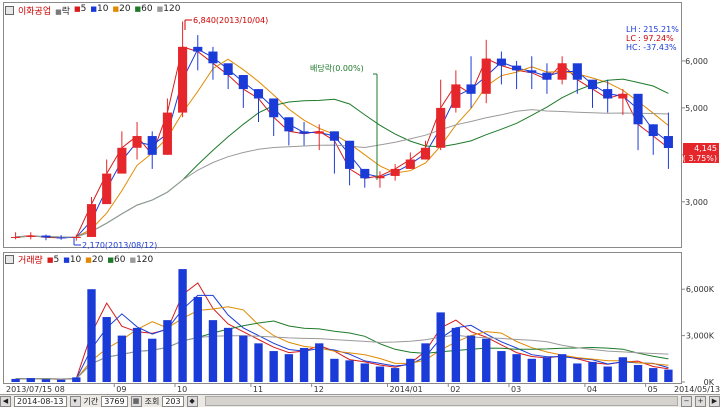  Describe the element at coordinates (441, 401) in the screenshot. I see `scrollbar-track` at that location.